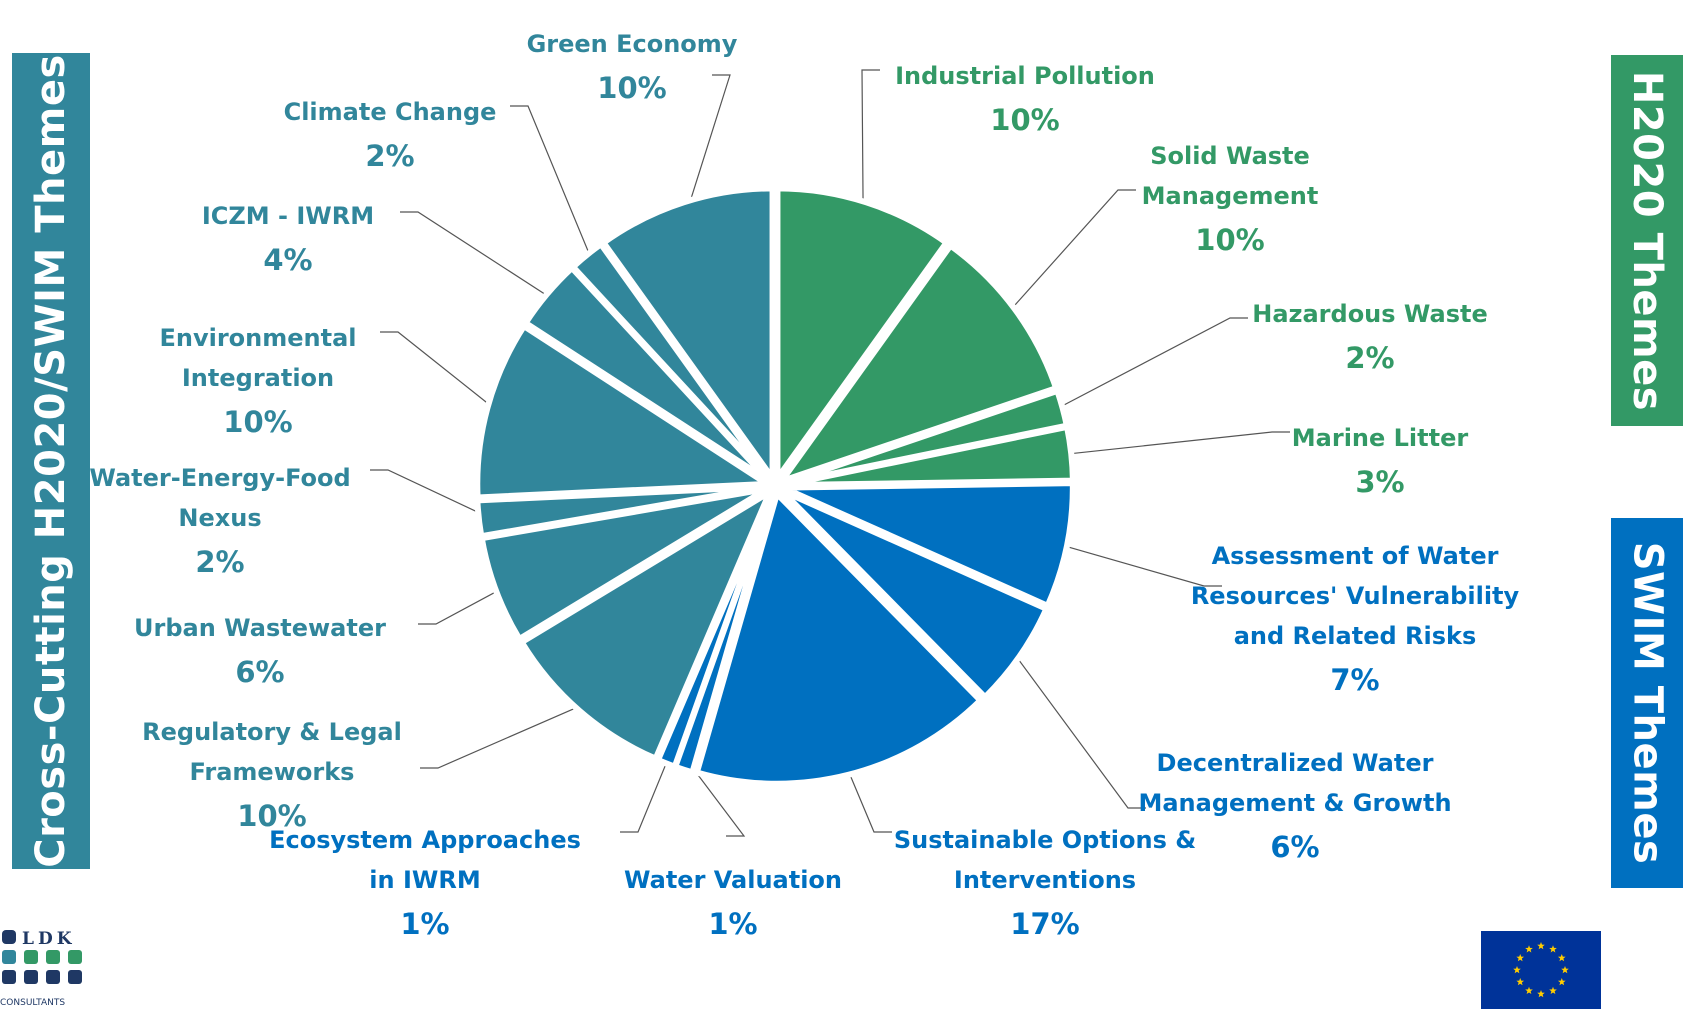 Image resolution: width=1683 pixels, height=1009 pixels. I want to click on slice-label: ICZM - IWRM, so click(288, 216).